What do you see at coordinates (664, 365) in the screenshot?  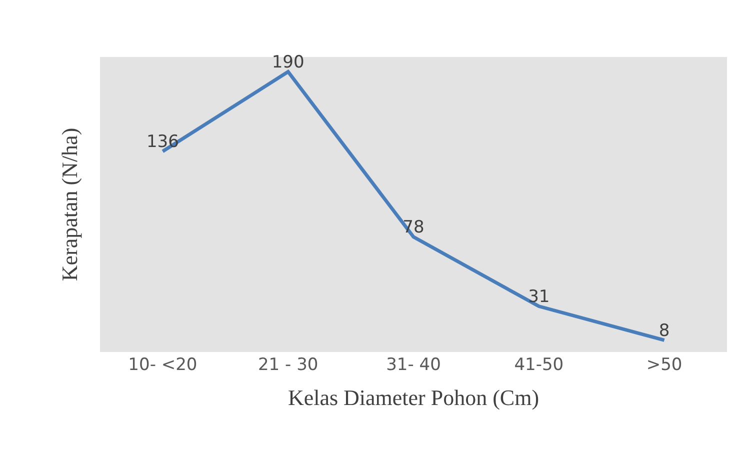 I see `x-tick-label: >50` at bounding box center [664, 365].